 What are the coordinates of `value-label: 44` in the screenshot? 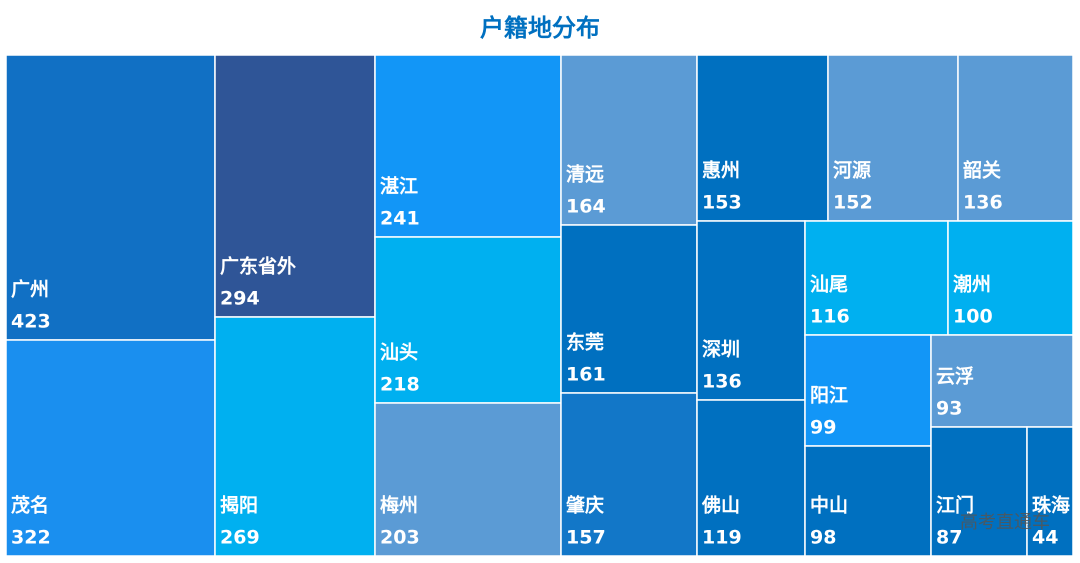 It's located at (1045, 538).